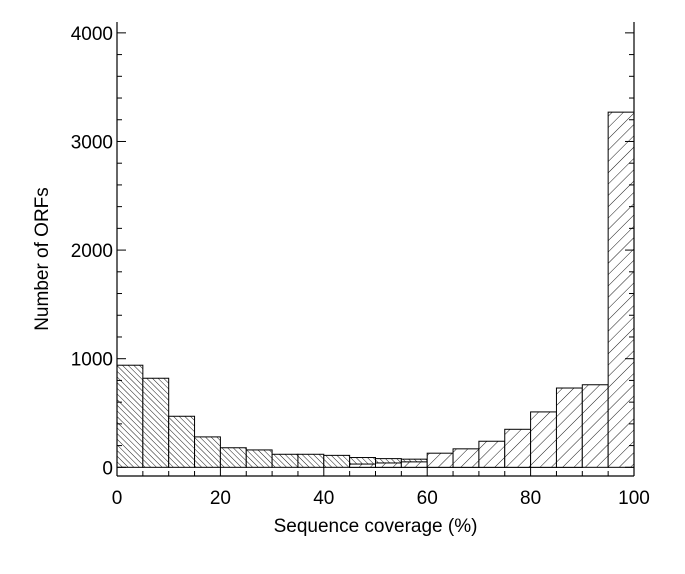 The image size is (685, 574). What do you see at coordinates (530, 498) in the screenshot?
I see `x-tick-label: 80` at bounding box center [530, 498].